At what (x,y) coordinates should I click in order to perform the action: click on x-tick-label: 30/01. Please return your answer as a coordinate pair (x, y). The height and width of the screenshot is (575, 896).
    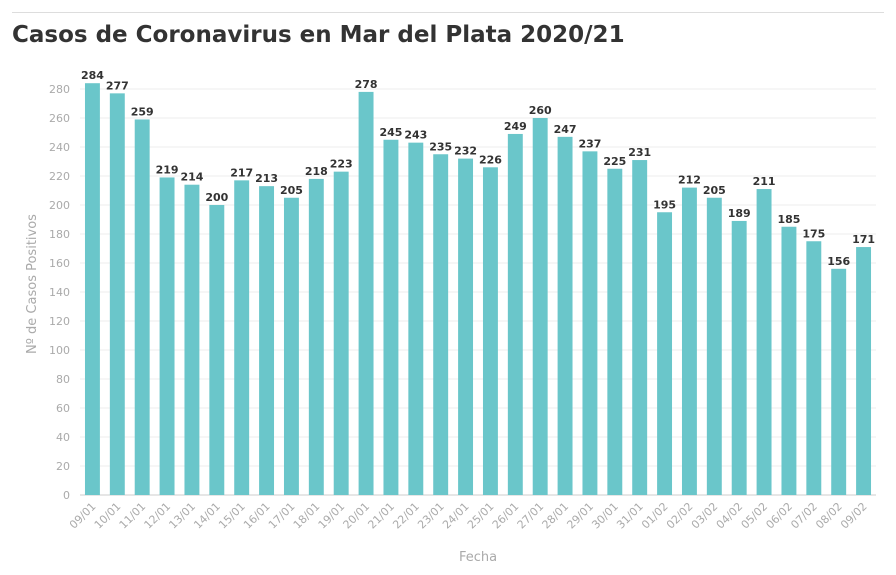
    Looking at the image, I should click on (605, 516).